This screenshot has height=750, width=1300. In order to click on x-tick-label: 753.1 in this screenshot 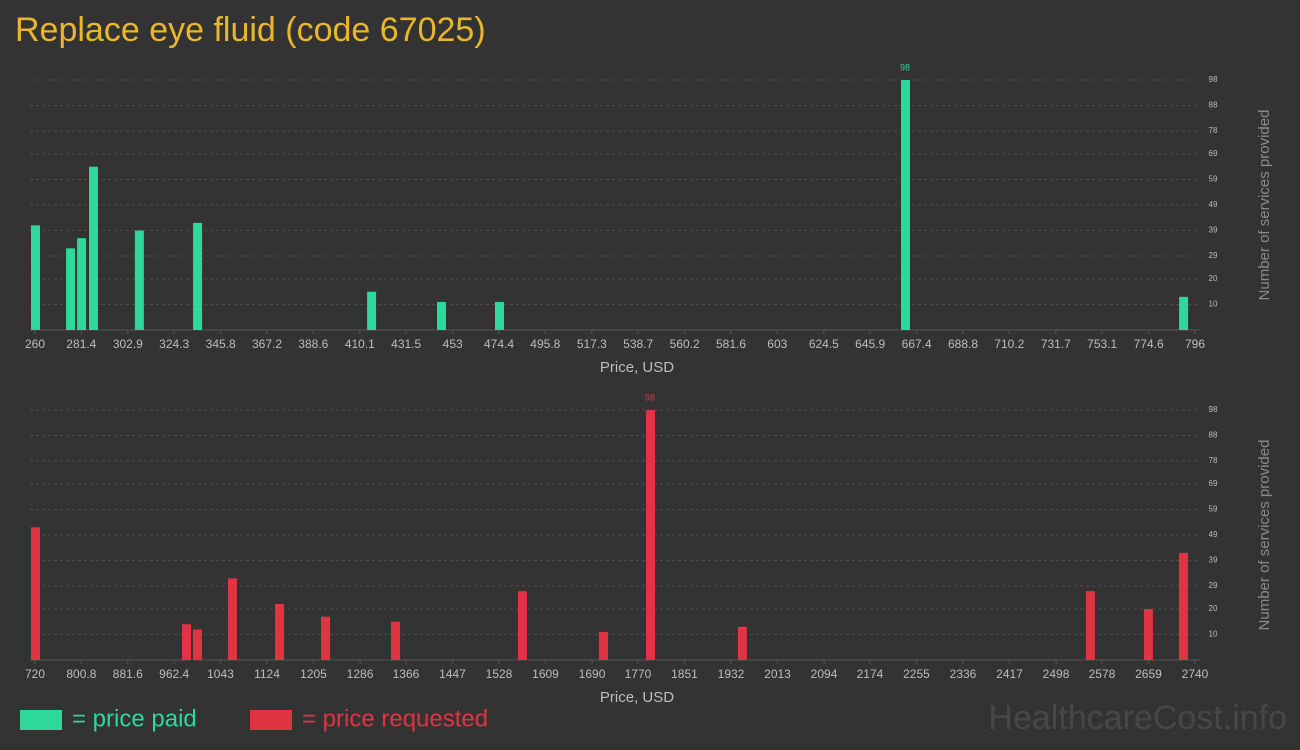, I will do `click(1102, 344)`.